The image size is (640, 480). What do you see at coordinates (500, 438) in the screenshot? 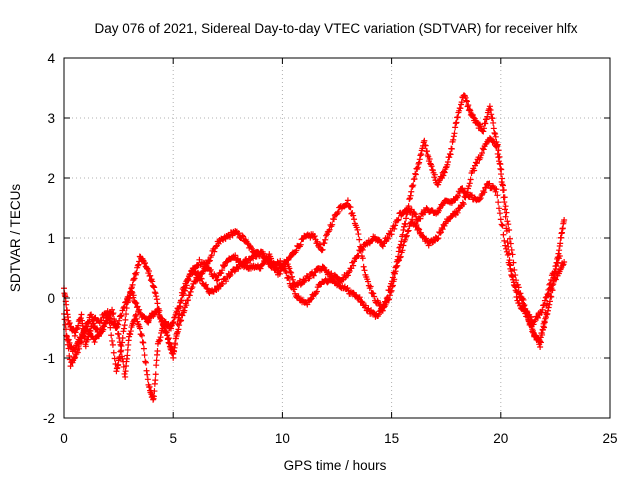
I see `x-tick-label: 20` at bounding box center [500, 438].